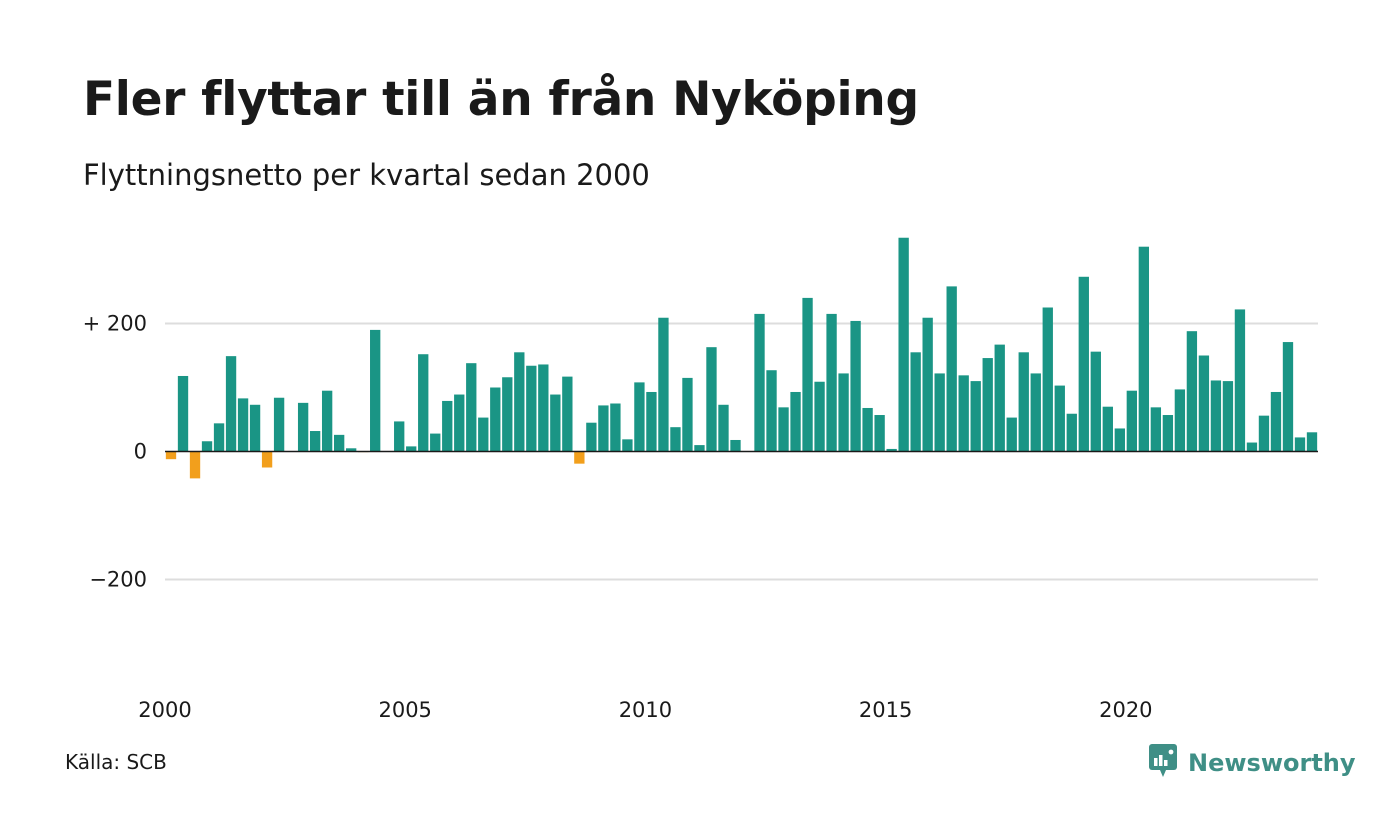 This screenshot has width=1400, height=840. What do you see at coordinates (116, 762) in the screenshot?
I see `source-note: Källa: SCB` at bounding box center [116, 762].